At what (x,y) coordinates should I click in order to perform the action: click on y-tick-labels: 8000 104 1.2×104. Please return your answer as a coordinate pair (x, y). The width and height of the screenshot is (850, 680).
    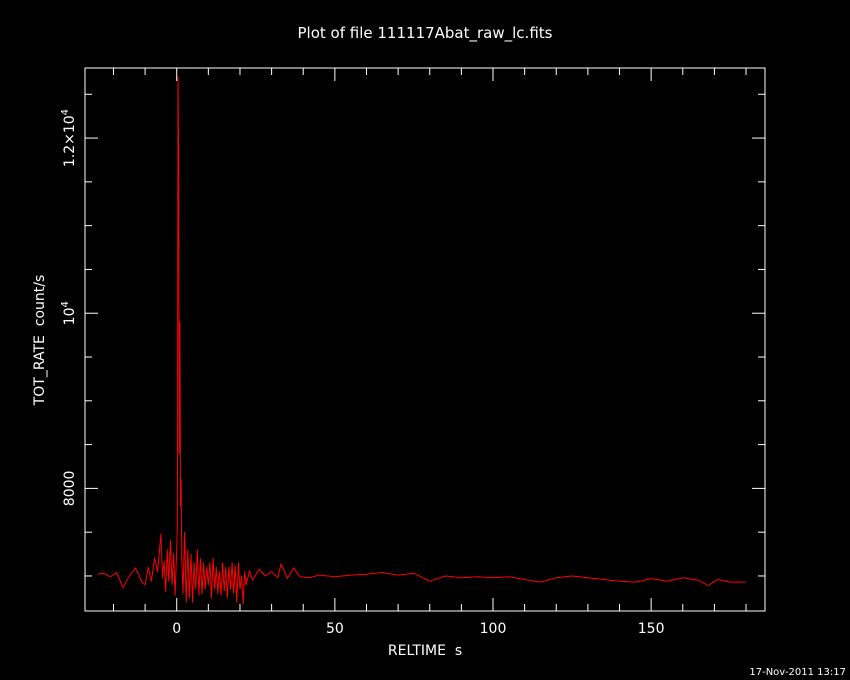
    Looking at the image, I should click on (69, 307).